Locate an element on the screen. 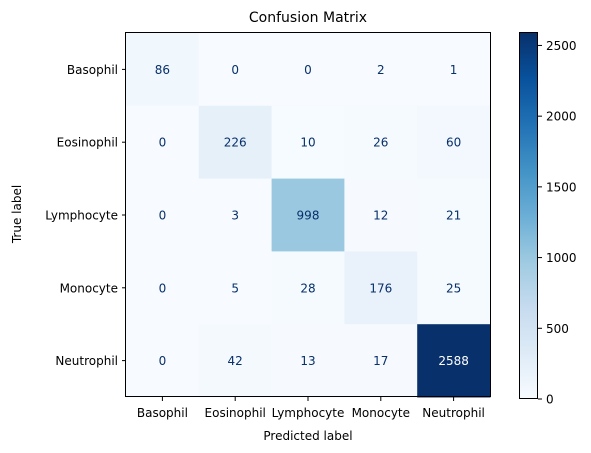 Image resolution: width=591 pixels, height=453 pixels. cell-value-label: 25 is located at coordinates (453, 288).